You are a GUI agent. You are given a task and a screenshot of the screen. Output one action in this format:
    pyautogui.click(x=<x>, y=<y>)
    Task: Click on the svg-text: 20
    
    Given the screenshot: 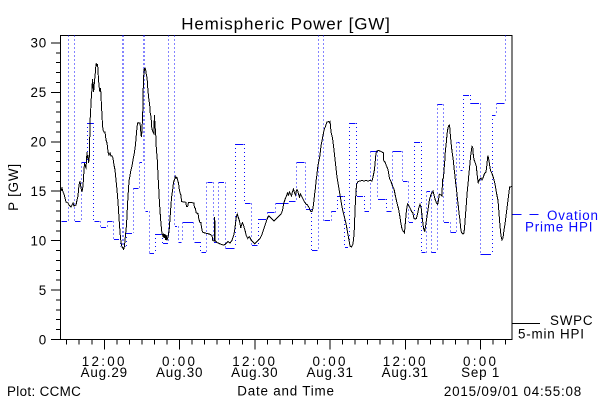 What is the action you would take?
    pyautogui.click(x=39, y=142)
    